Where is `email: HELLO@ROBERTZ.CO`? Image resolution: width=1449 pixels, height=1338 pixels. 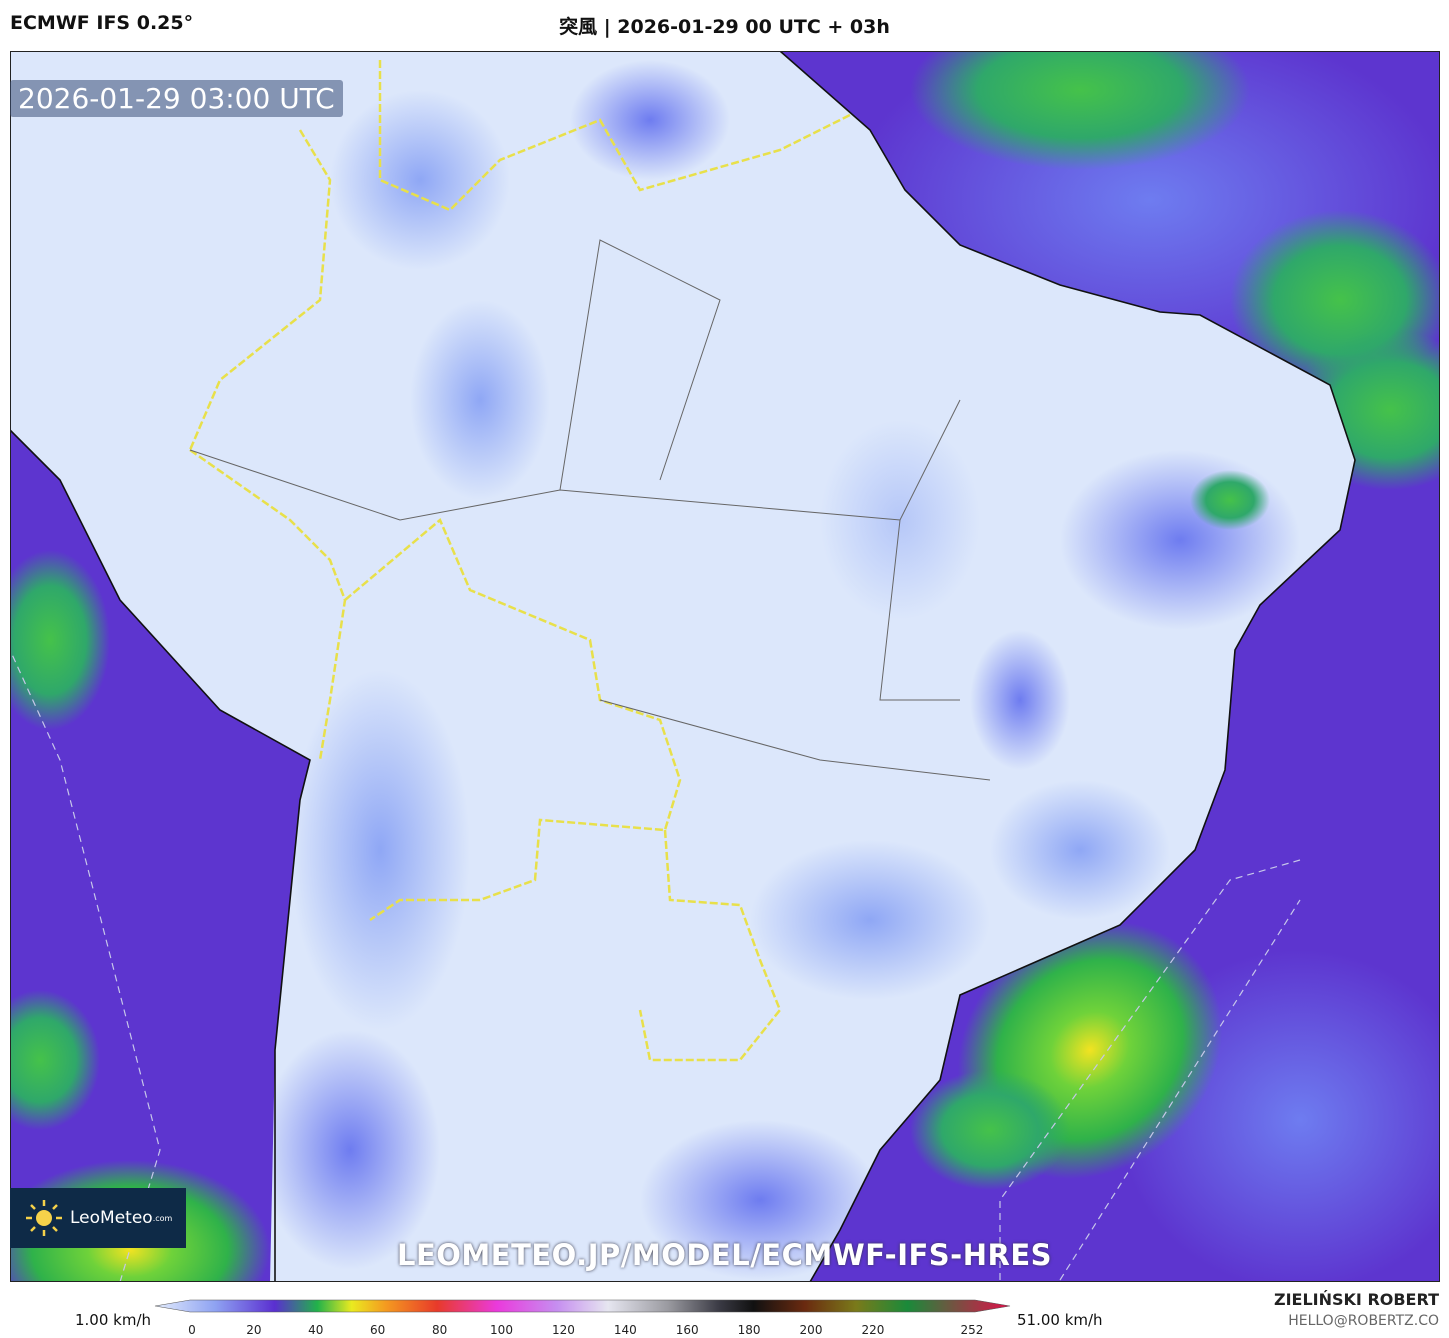 email: HELLO@ROBERTZ.CO is located at coordinates (1363, 1321).